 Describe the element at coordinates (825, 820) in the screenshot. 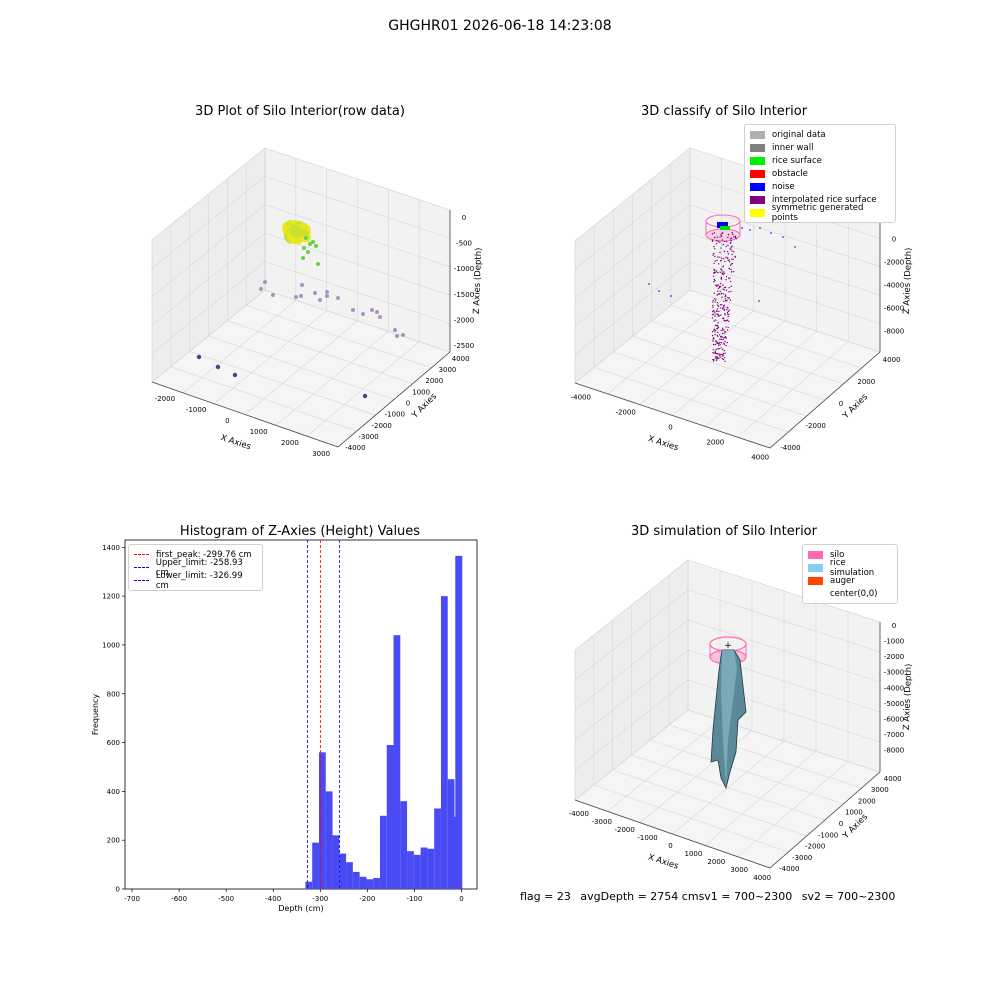

I see `y-axis-line` at that location.